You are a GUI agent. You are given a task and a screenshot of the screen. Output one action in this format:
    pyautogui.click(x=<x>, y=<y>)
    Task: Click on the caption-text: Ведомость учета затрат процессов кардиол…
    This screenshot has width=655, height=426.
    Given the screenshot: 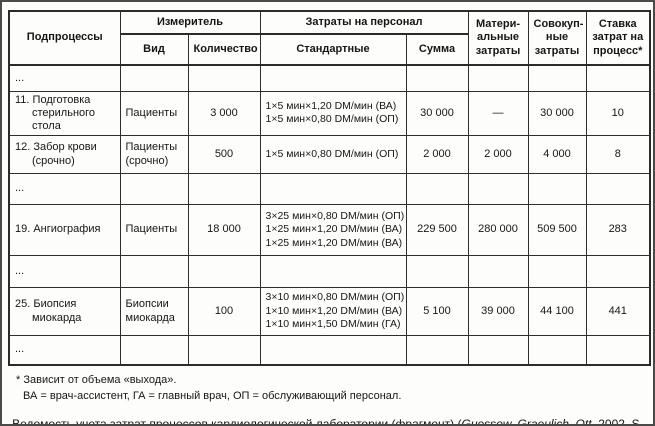 What is the action you would take?
    pyautogui.click(x=237, y=421)
    